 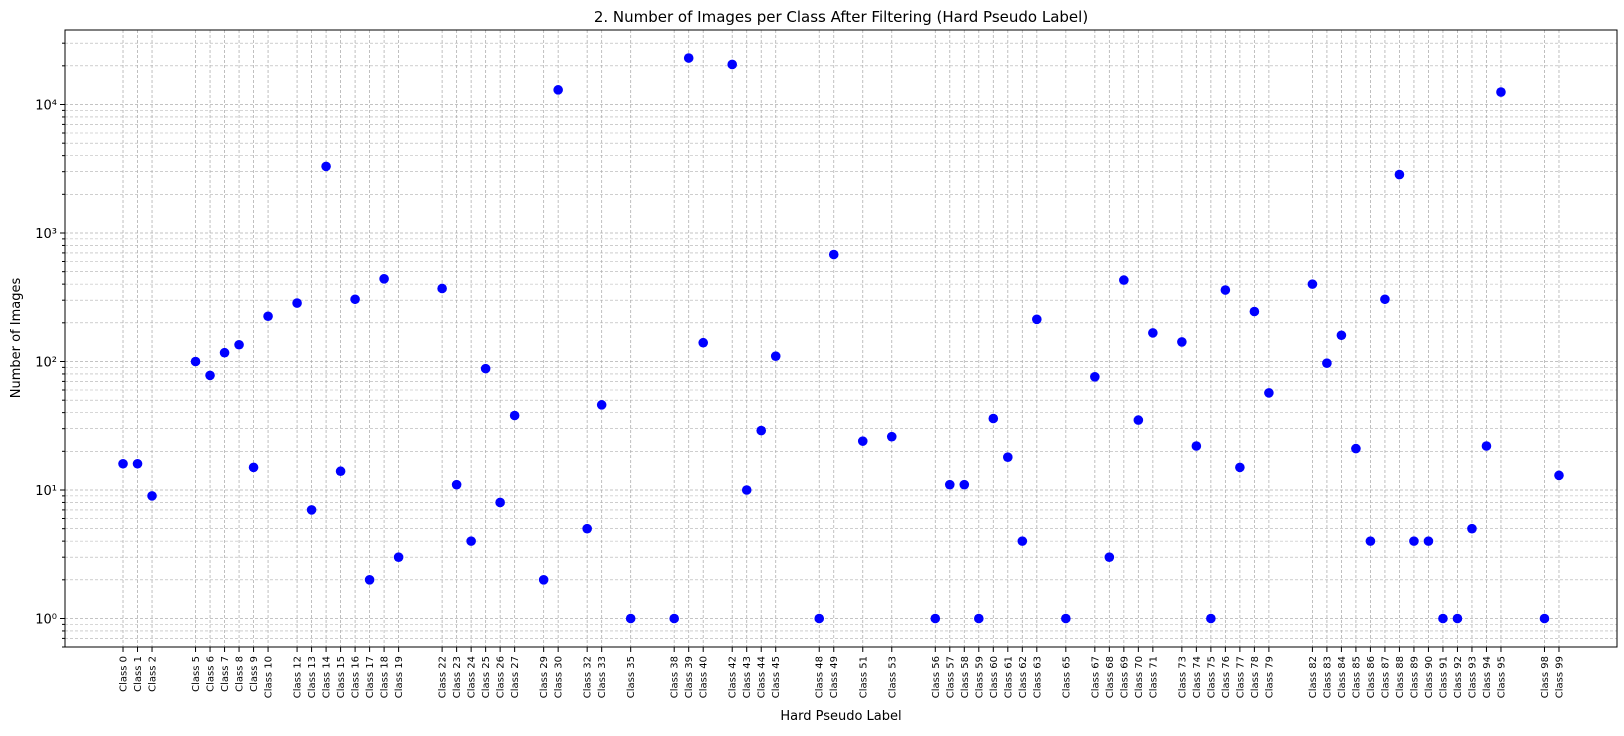 What do you see at coordinates (1458, 677) in the screenshot?
I see `x-tick-label: Class 92` at bounding box center [1458, 677].